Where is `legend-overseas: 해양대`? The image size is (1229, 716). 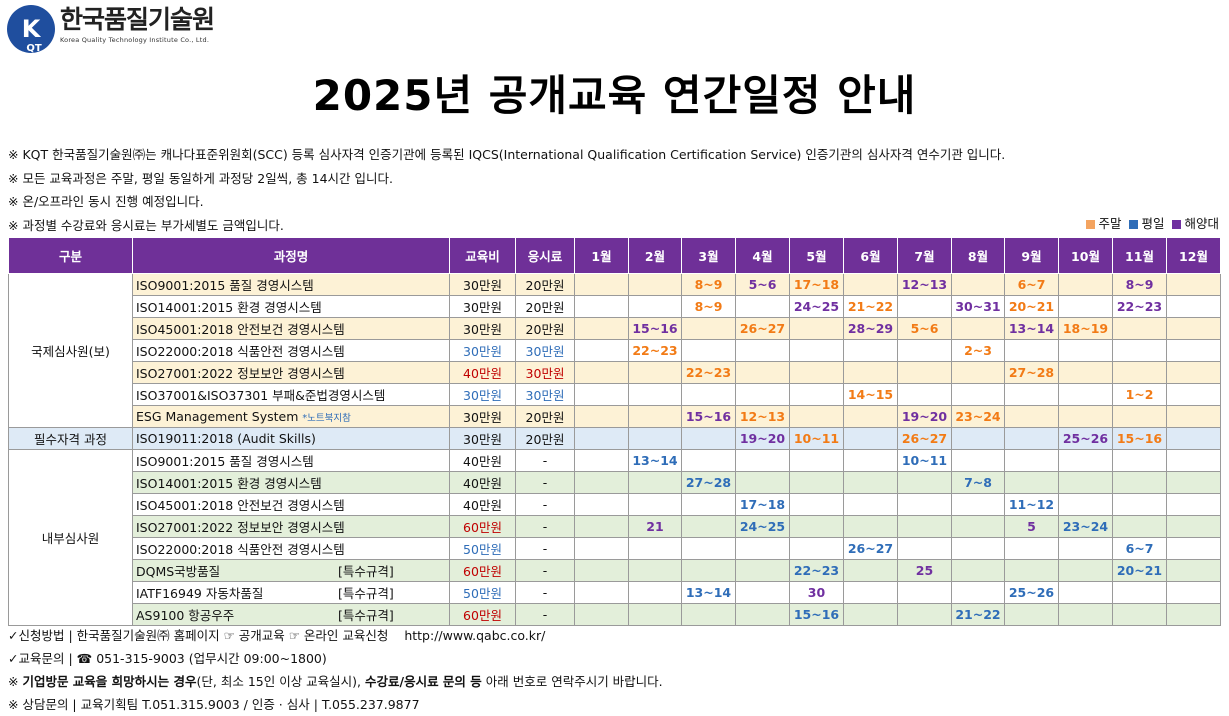
legend-overseas: 해양대 is located at coordinates (1195, 222).